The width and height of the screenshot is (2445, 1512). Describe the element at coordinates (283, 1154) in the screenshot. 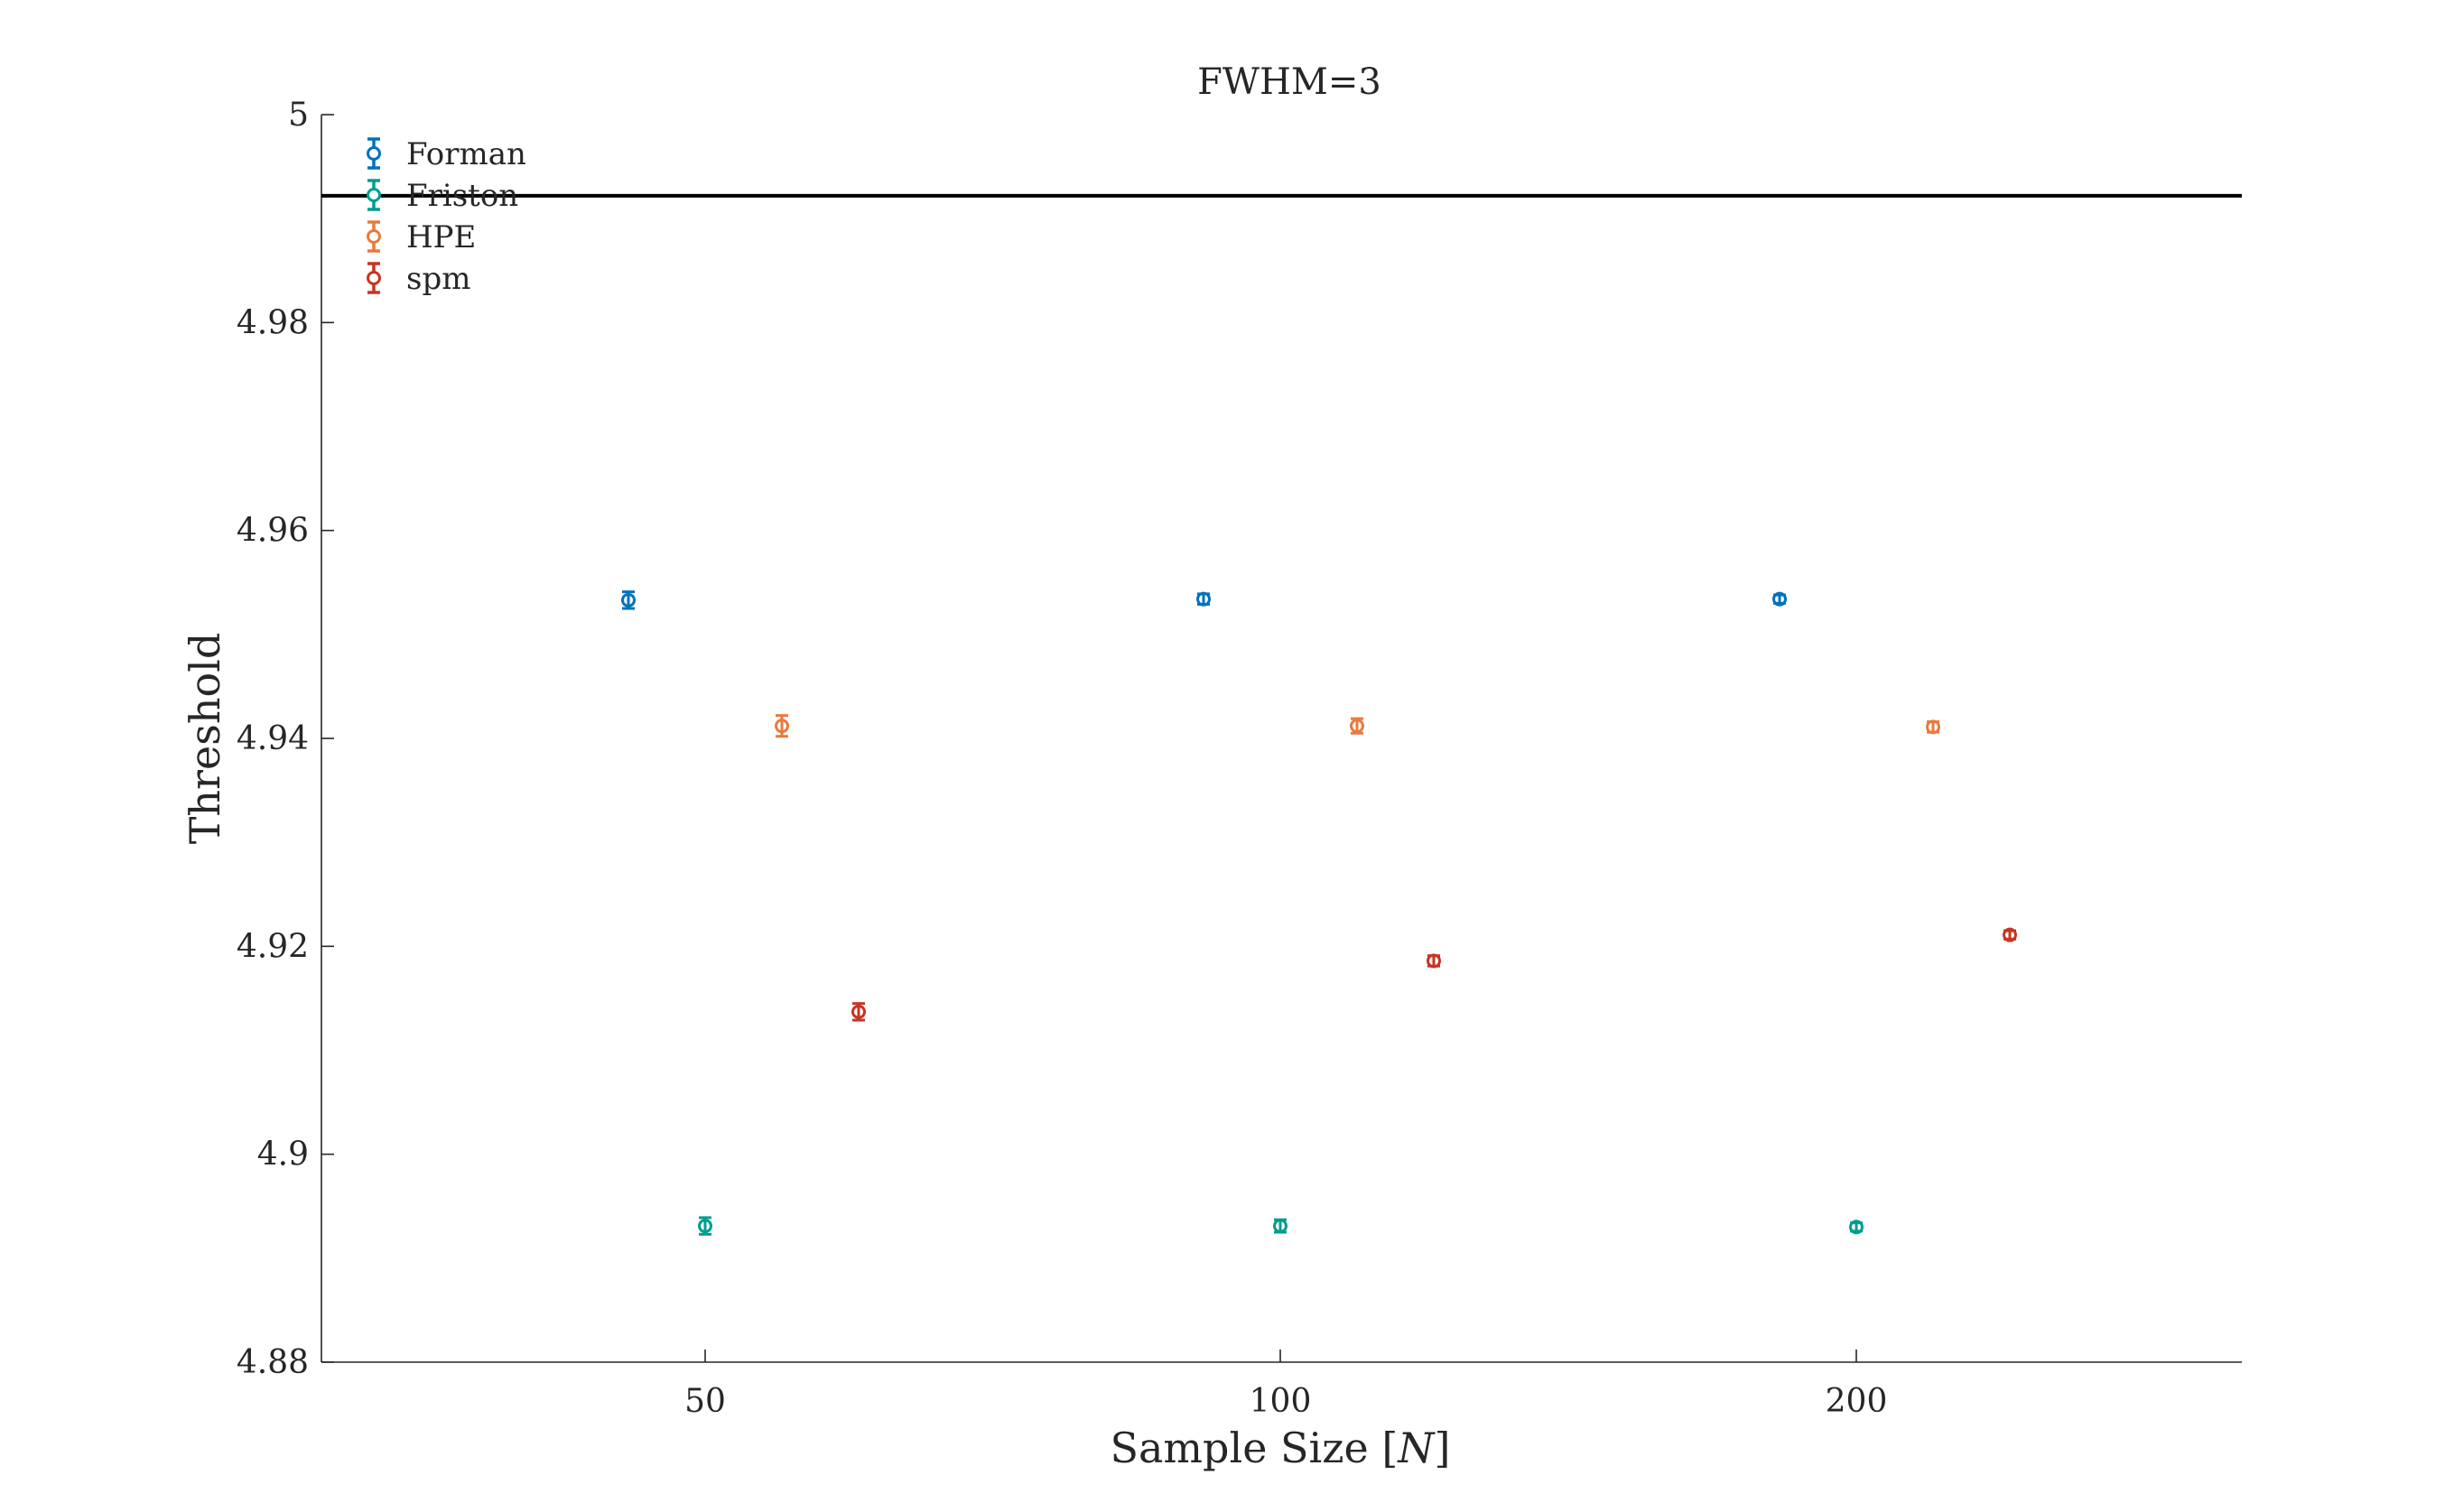

I see `y-tick-label: 4.9` at that location.